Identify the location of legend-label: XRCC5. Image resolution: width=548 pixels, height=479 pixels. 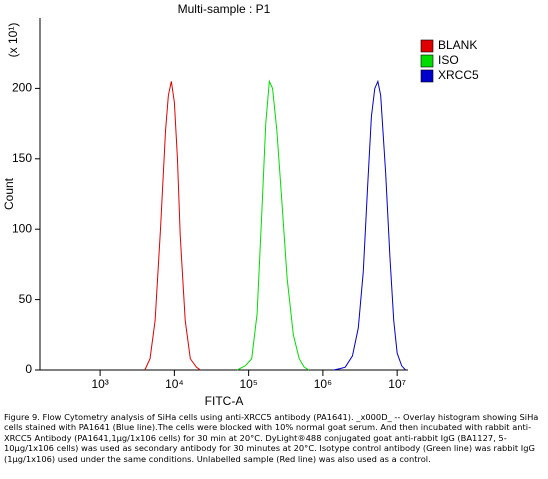
(458, 75).